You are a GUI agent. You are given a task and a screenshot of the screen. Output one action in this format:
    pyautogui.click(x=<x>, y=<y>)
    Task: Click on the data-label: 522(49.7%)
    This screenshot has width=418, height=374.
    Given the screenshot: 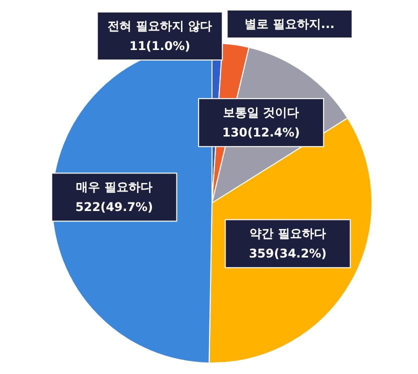 What is the action you would take?
    pyautogui.click(x=114, y=207)
    